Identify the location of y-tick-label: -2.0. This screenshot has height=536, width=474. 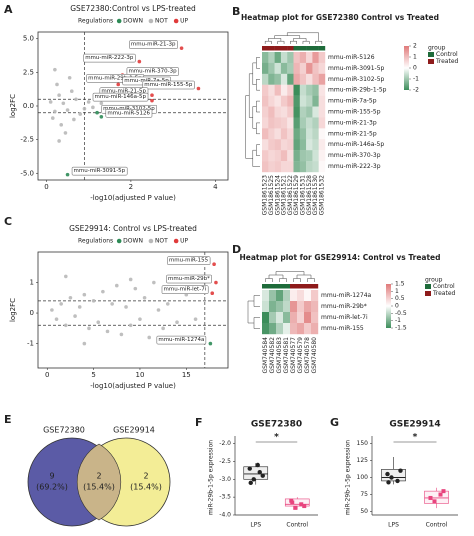
(225, 443).